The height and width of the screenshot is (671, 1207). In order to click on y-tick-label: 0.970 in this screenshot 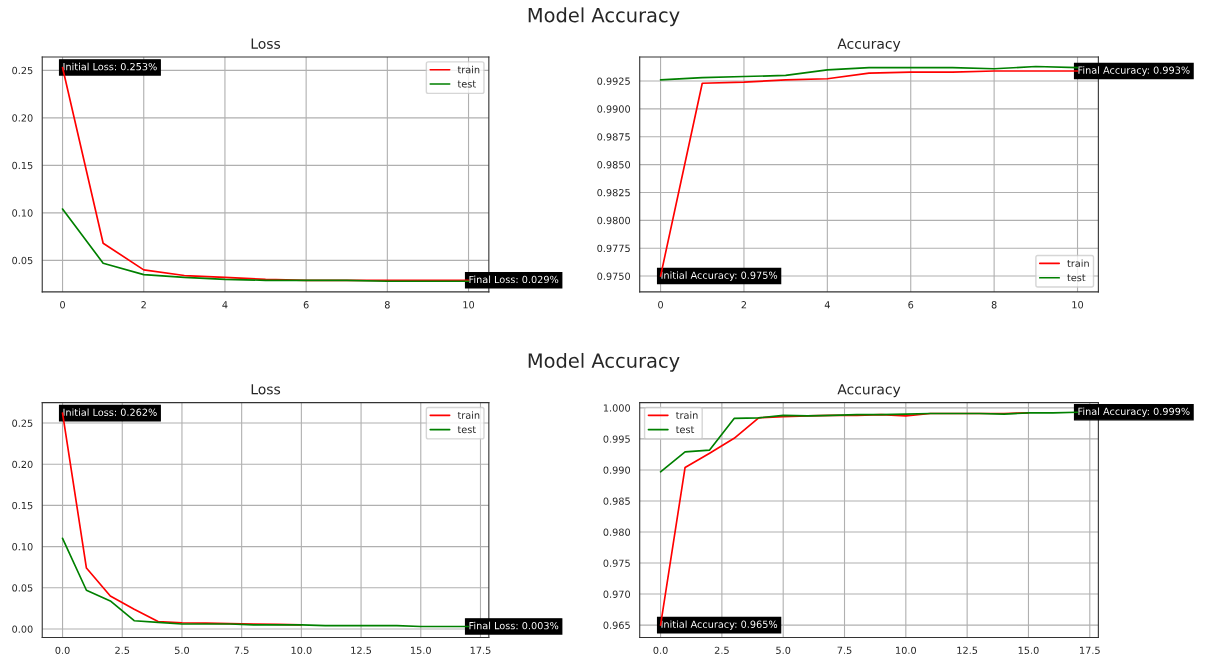, I will do `click(617, 594)`.